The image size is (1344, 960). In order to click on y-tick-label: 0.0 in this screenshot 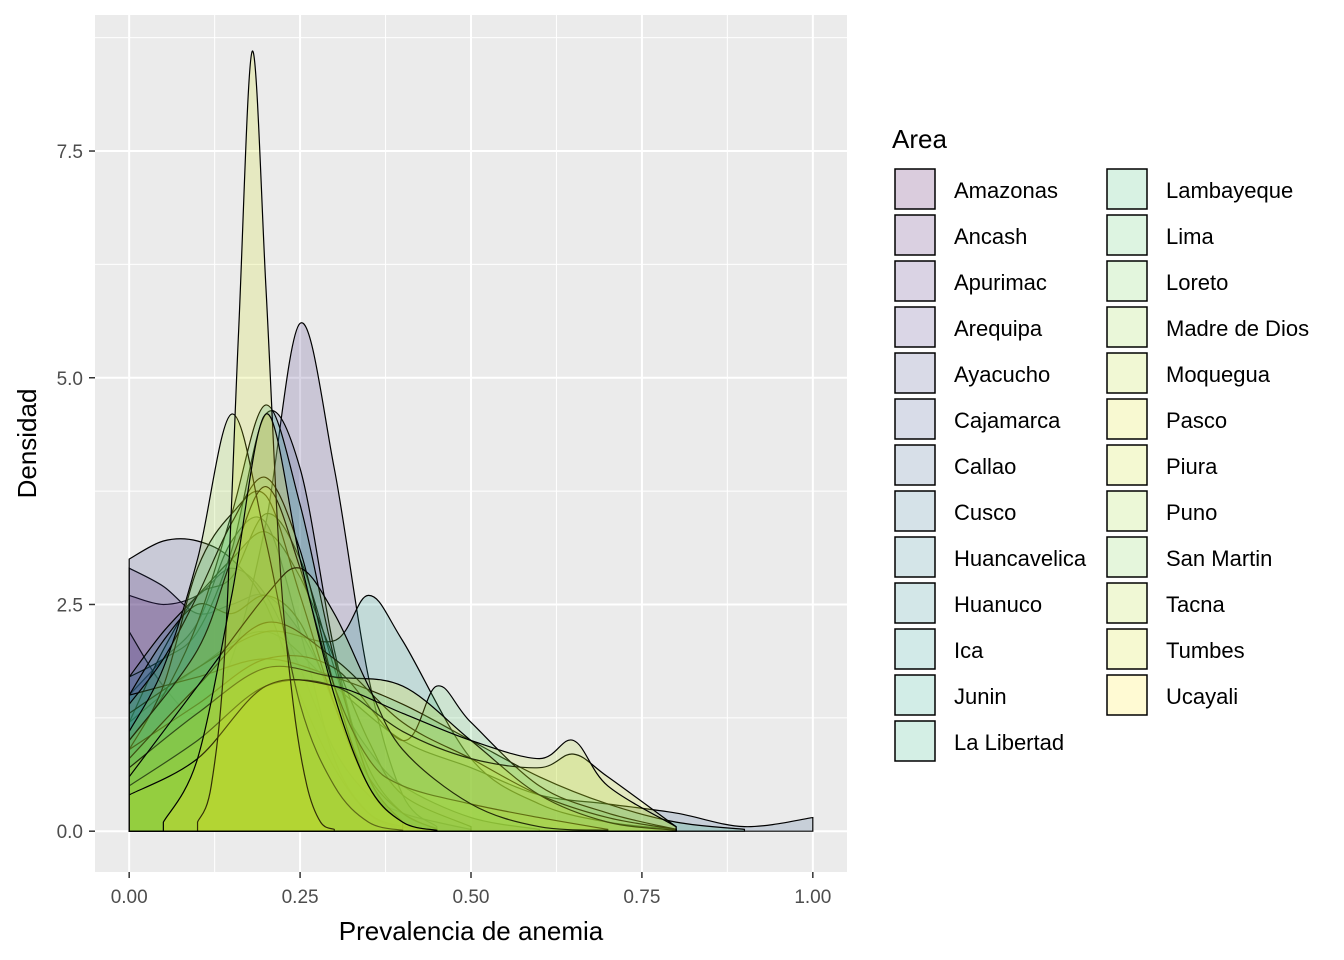, I will do `click(70, 832)`.